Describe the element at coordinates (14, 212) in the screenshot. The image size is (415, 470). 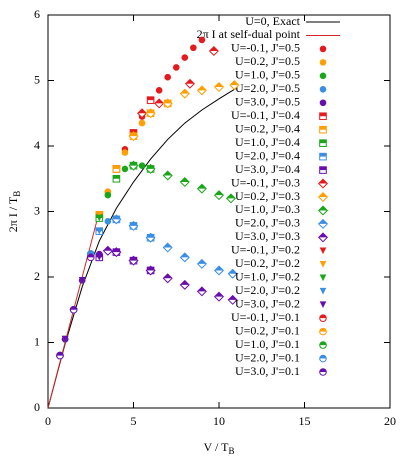
I see `y-axis-label: 2π I / TB` at that location.